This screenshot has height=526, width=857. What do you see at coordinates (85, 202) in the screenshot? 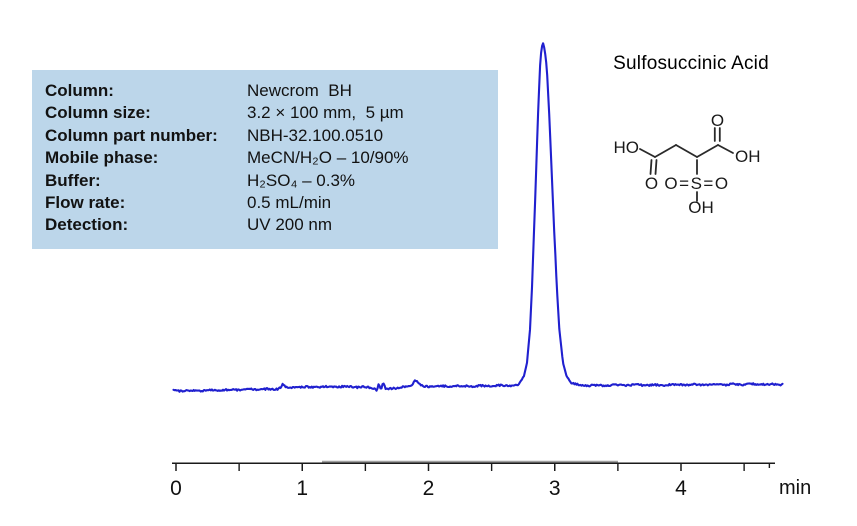
I see `param-label: Flow rate:` at bounding box center [85, 202].